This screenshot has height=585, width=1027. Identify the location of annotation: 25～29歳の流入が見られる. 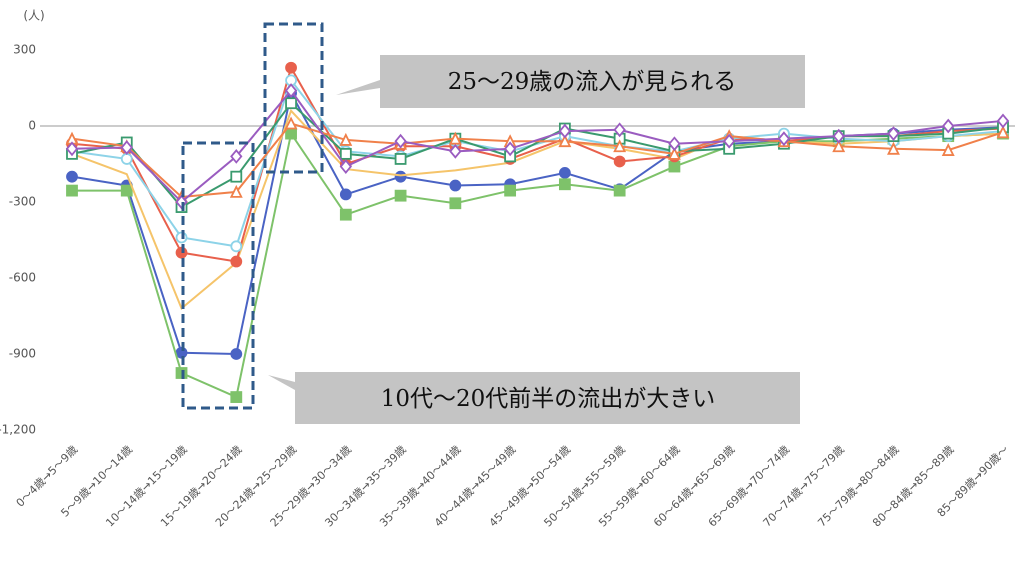
(592, 82).